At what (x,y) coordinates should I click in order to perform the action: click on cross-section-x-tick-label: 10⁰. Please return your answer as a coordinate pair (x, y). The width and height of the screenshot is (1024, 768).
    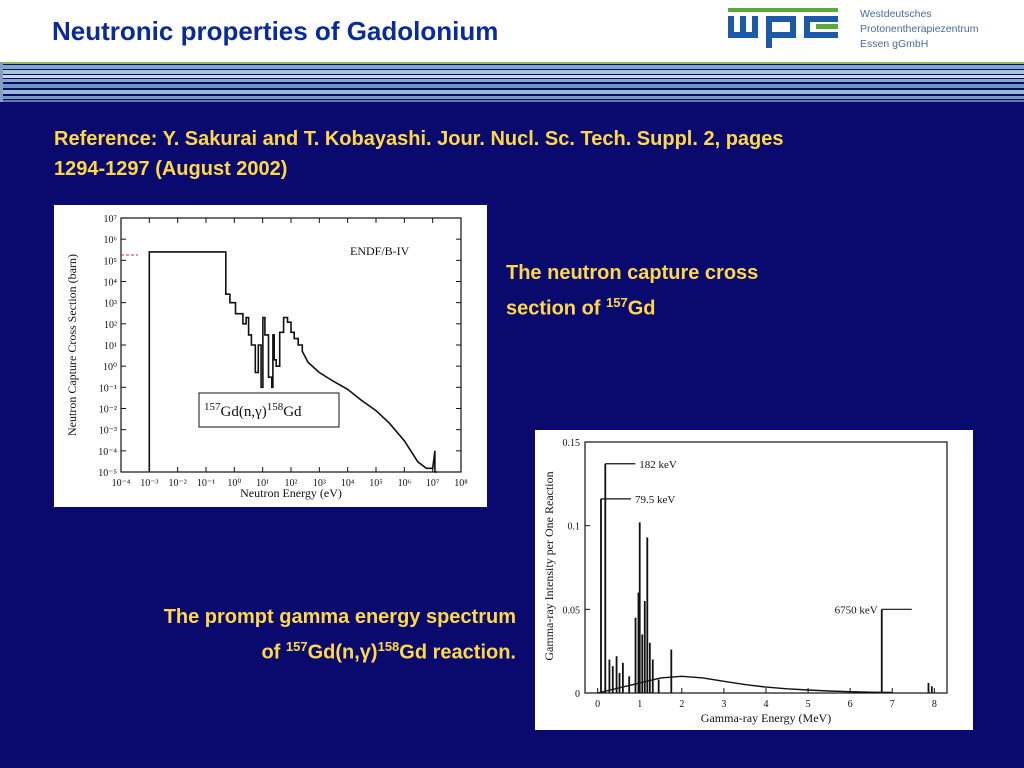
    Looking at the image, I should click on (234, 483).